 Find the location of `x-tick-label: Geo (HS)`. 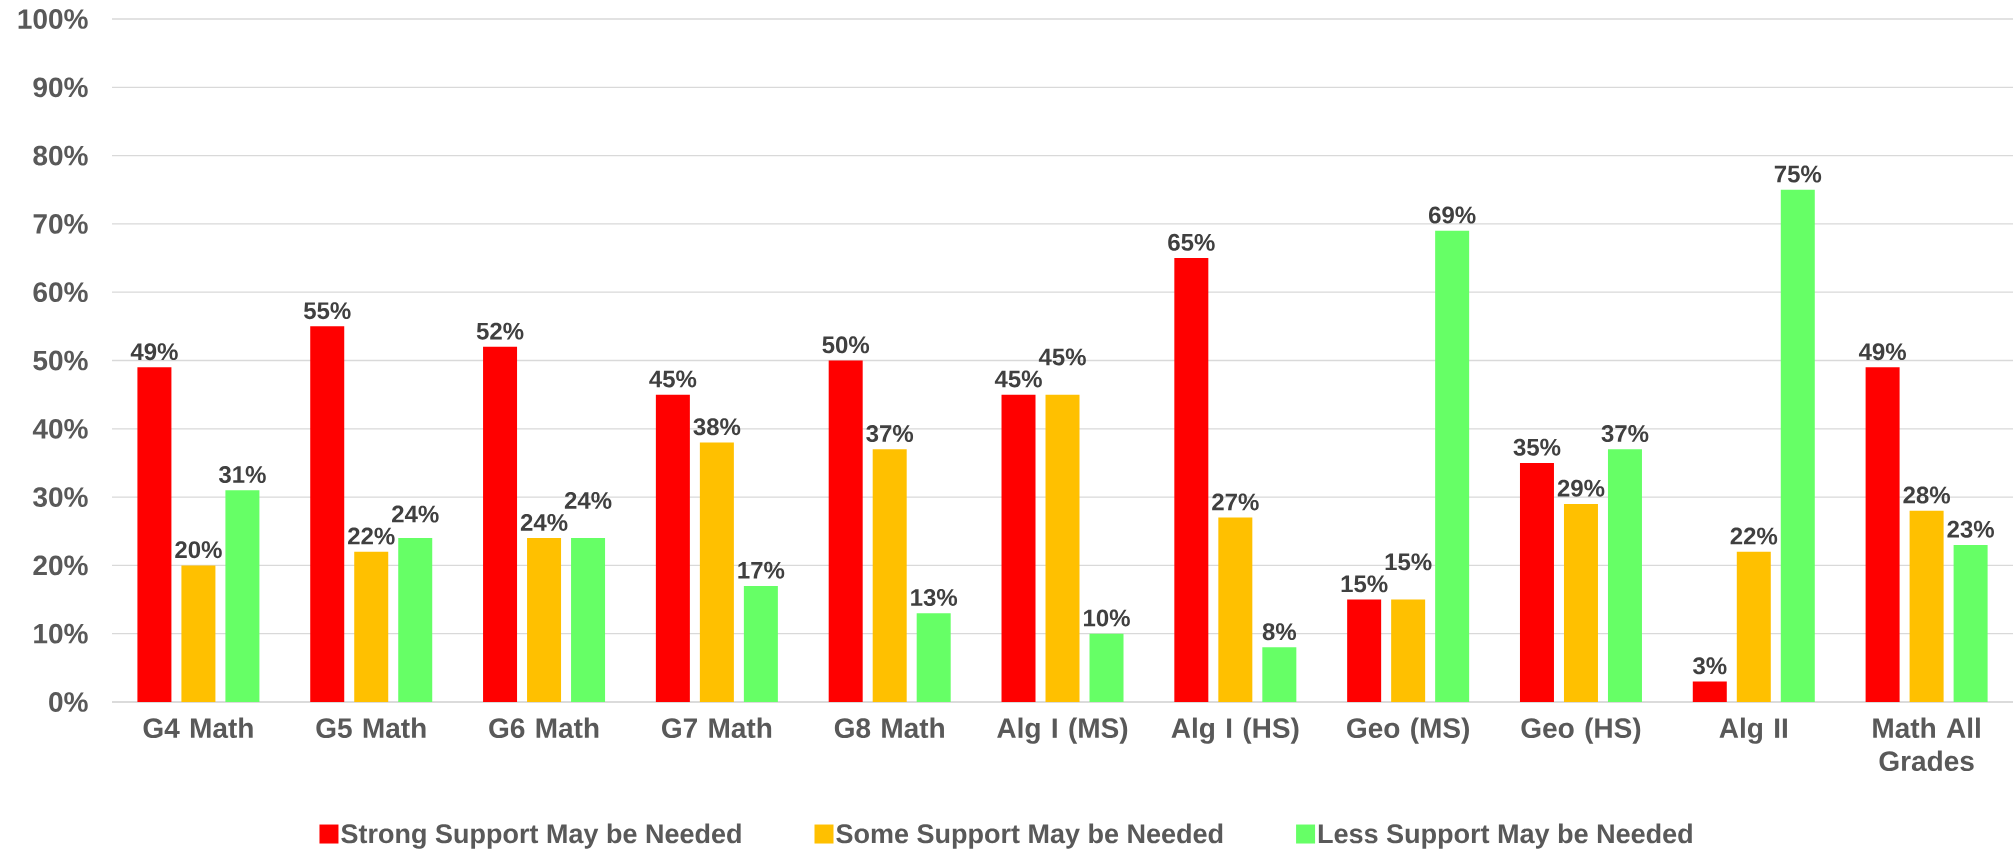

x-tick-label: Geo (HS) is located at coordinates (1581, 730).